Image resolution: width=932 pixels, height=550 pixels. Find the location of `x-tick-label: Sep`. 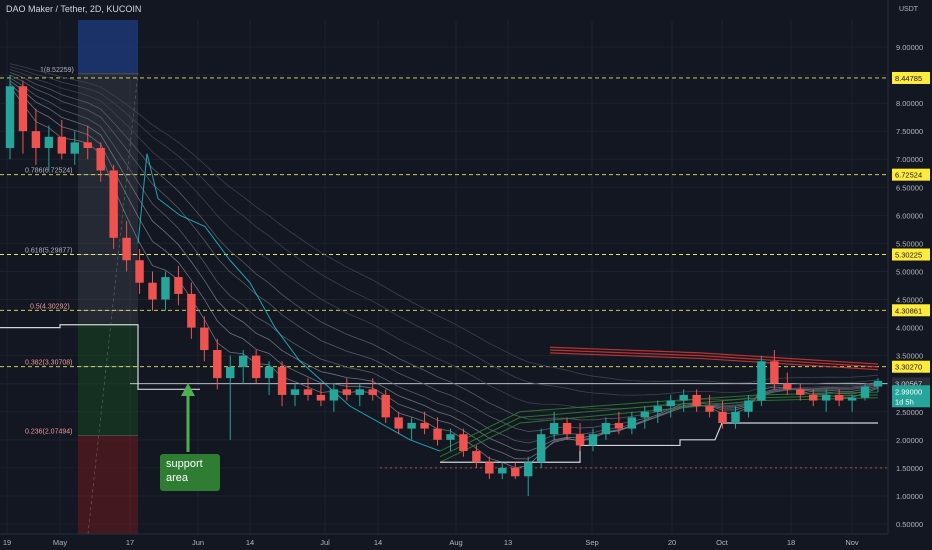

x-tick-label: Sep is located at coordinates (591, 542).